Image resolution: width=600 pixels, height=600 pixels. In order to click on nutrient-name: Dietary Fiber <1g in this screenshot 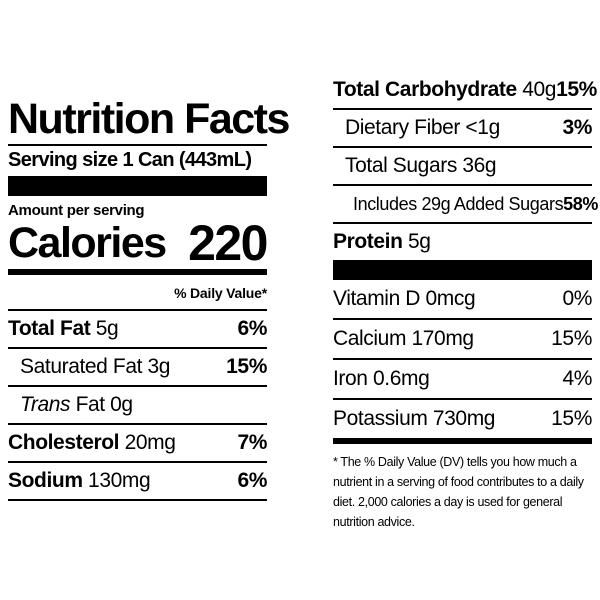, I will do `click(422, 127)`.